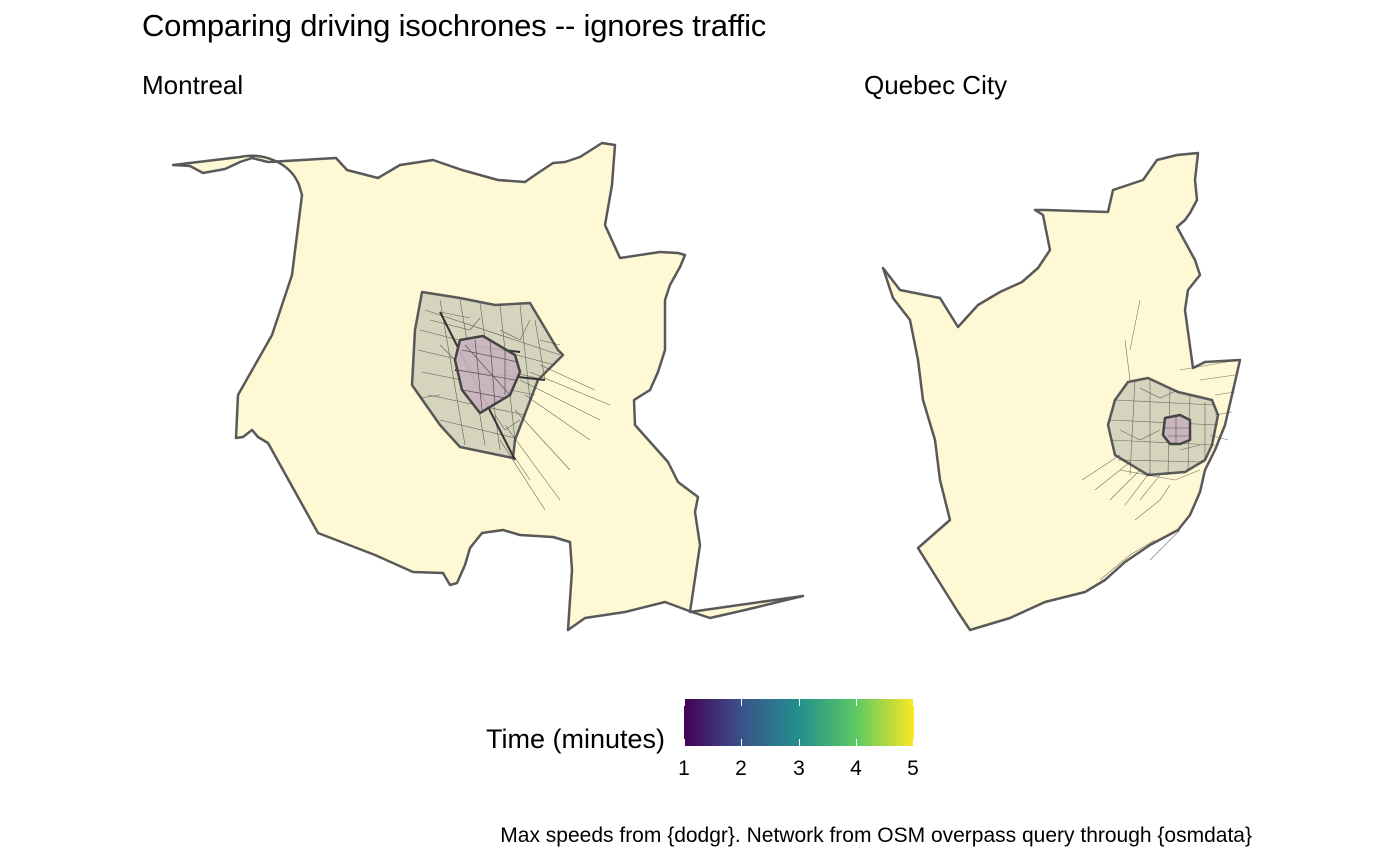 This screenshot has height=865, width=1400. Describe the element at coordinates (576, 739) in the screenshot. I see `legend-title: Time (minutes)` at that location.